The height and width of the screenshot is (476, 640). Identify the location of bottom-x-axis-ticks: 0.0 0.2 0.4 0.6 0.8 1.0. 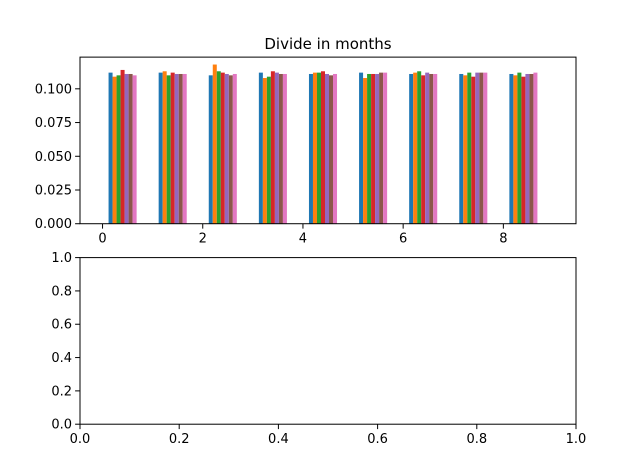
(328, 435).